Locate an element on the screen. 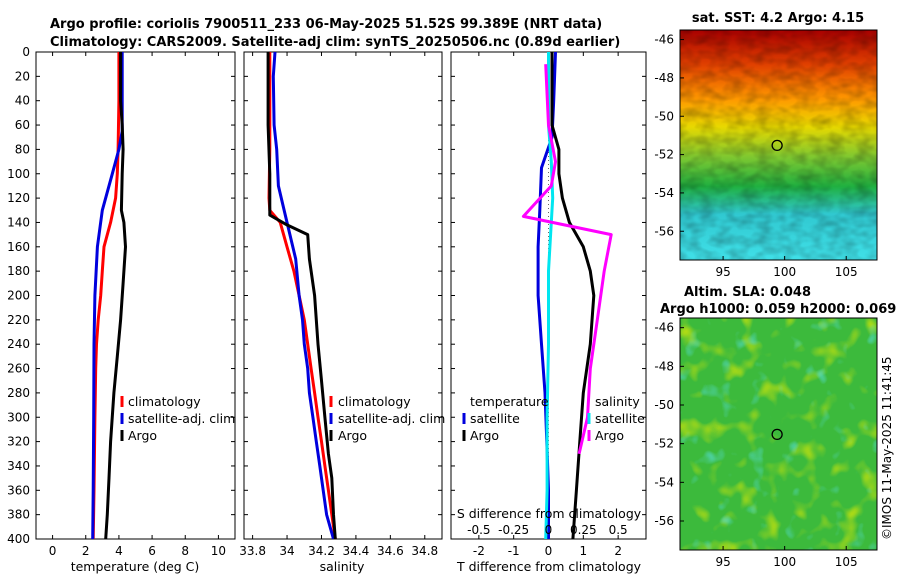 This screenshot has width=900, height=580. x-tick-label: 2 is located at coordinates (618, 551).